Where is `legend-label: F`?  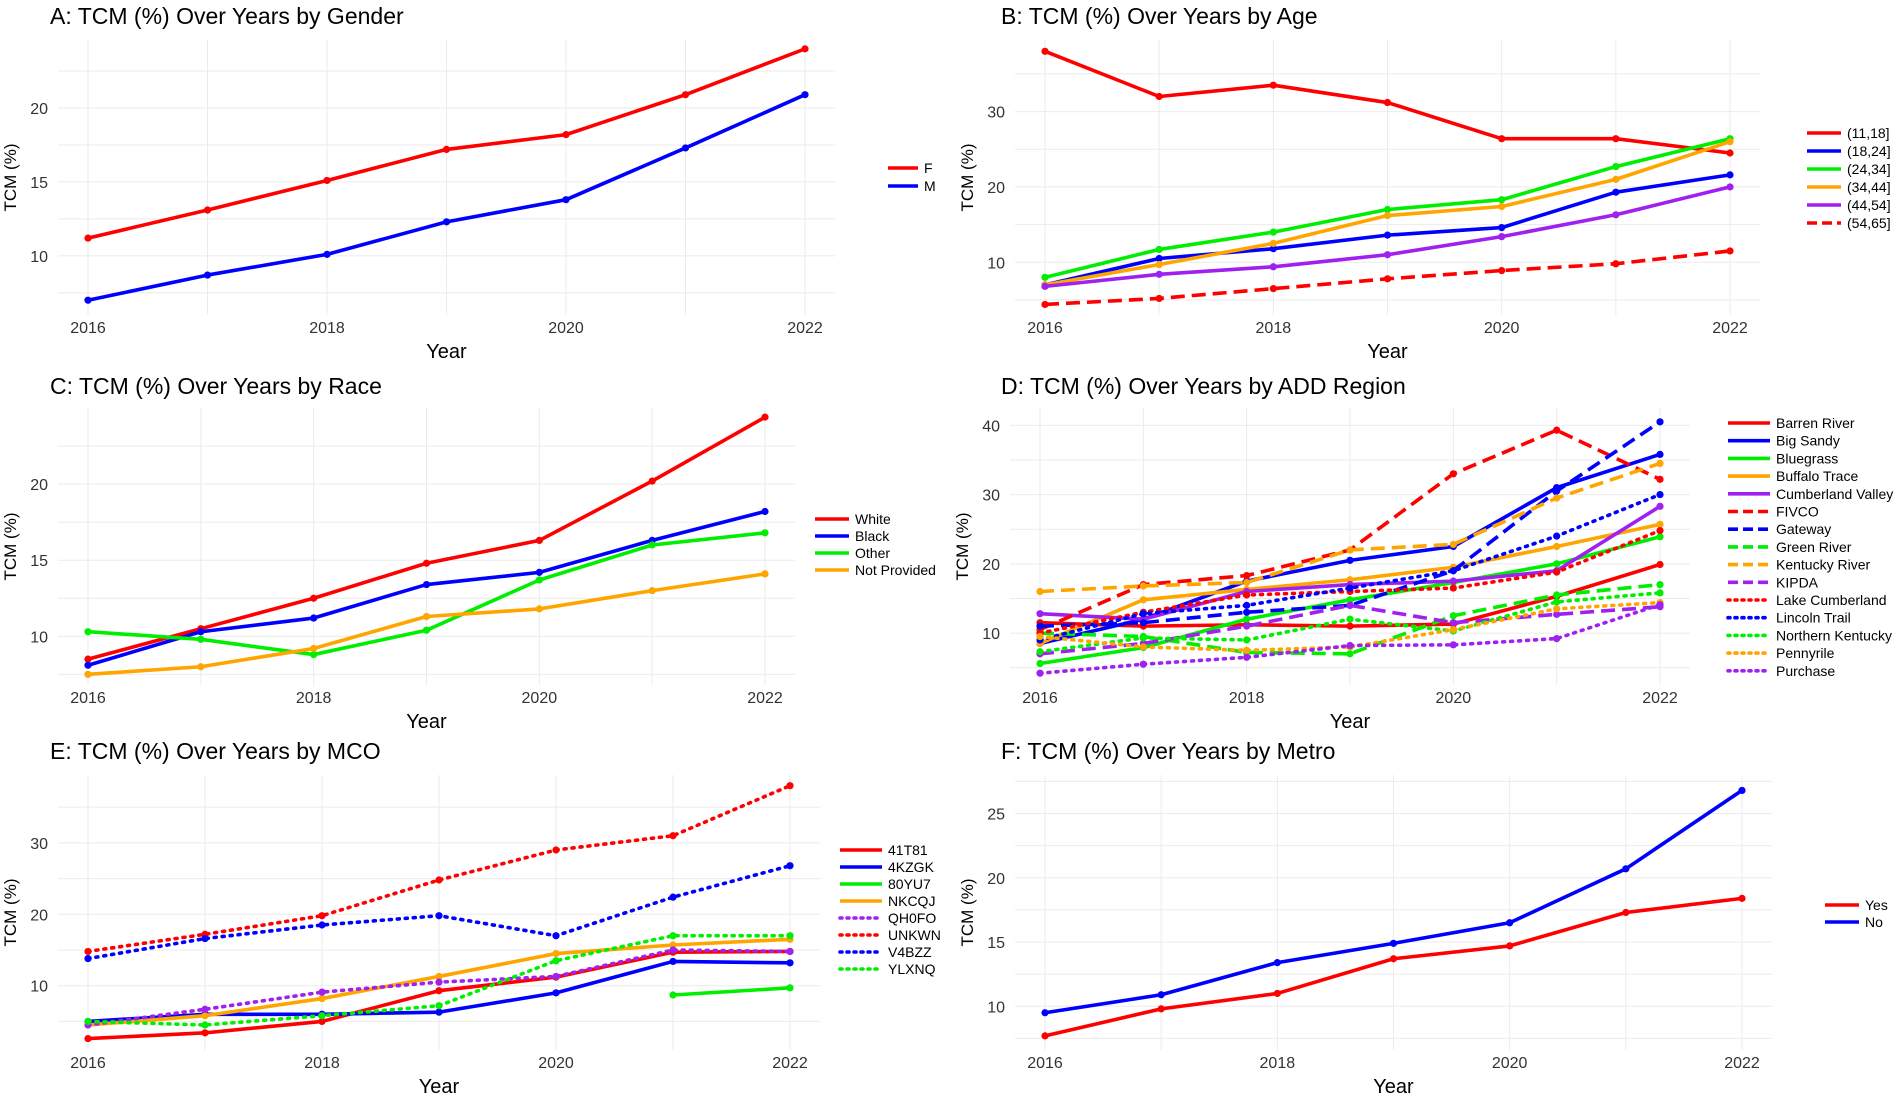
legend-label: F is located at coordinates (928, 168).